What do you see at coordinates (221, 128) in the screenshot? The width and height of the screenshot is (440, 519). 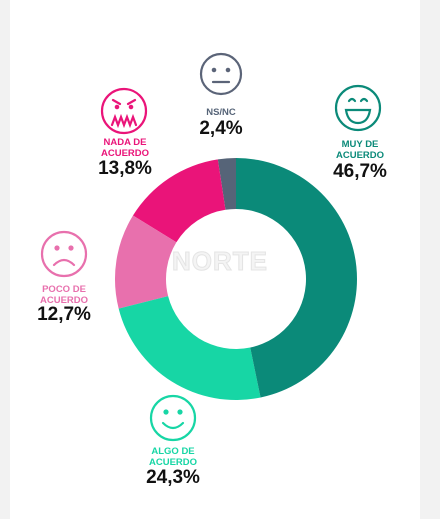 I see `value-label: 2,4%` at bounding box center [221, 128].